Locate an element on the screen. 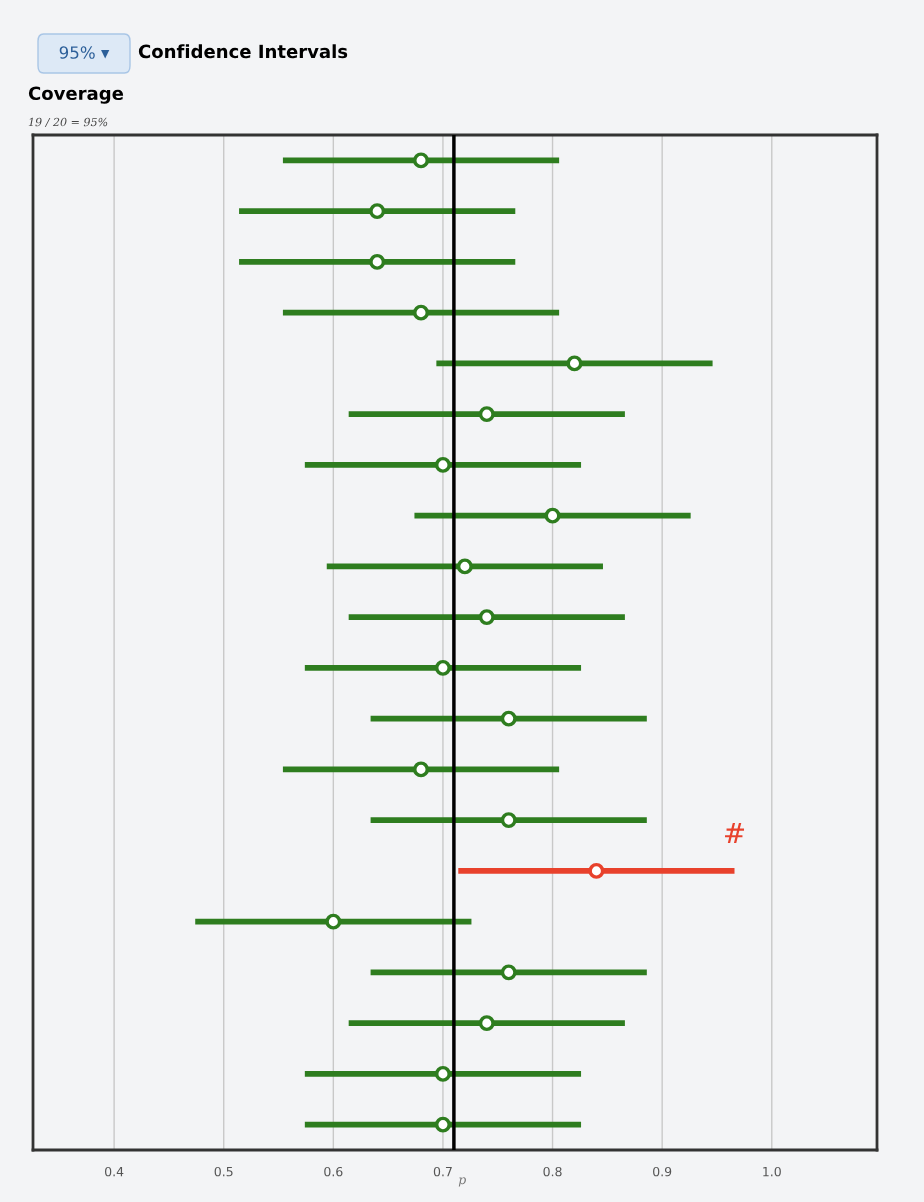  ref-line-label: p is located at coordinates (462, 1182).